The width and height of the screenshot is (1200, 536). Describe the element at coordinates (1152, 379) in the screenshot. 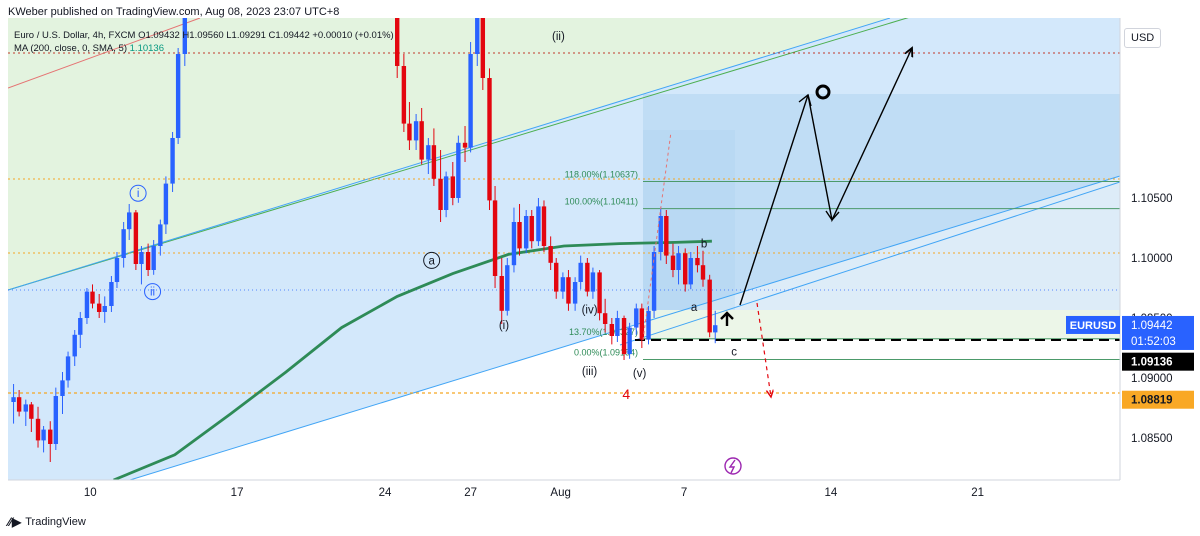

I see `price-tick-label: 1.09000` at that location.